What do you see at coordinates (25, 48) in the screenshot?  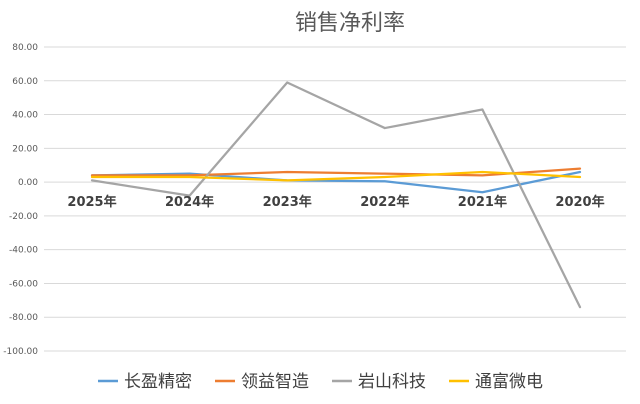 I see `y-tick-label: 80.00` at bounding box center [25, 48].